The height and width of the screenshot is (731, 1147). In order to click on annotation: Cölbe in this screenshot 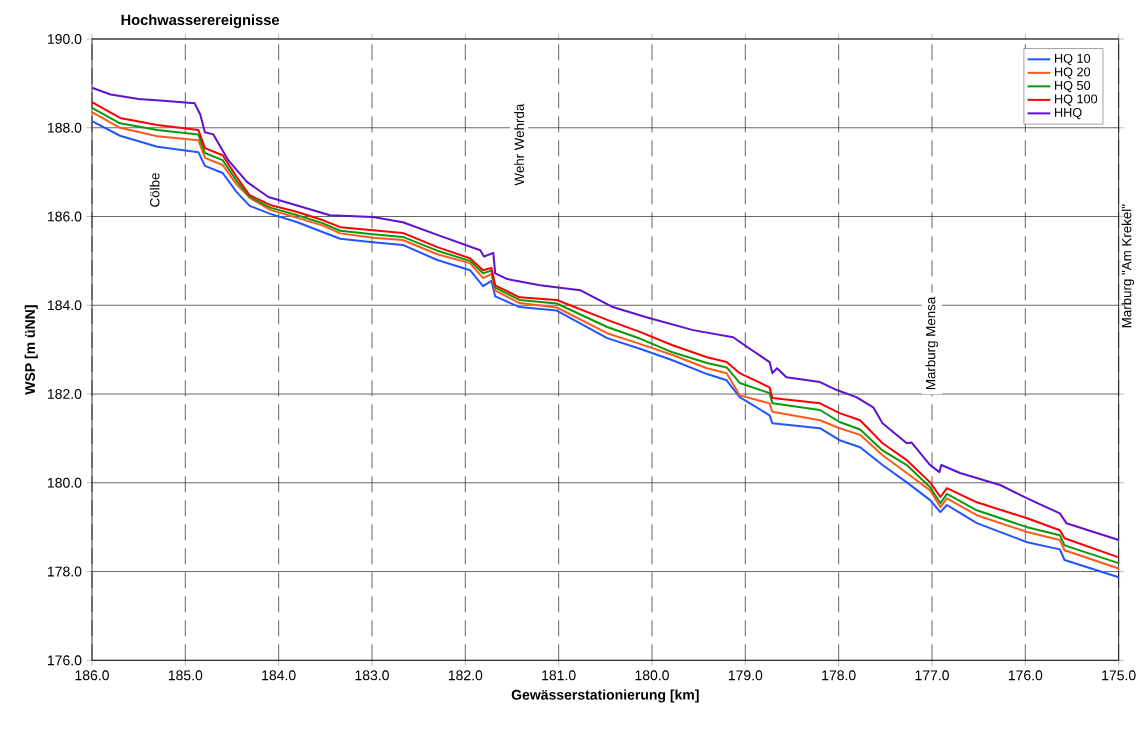, I will do `click(154, 190)`.